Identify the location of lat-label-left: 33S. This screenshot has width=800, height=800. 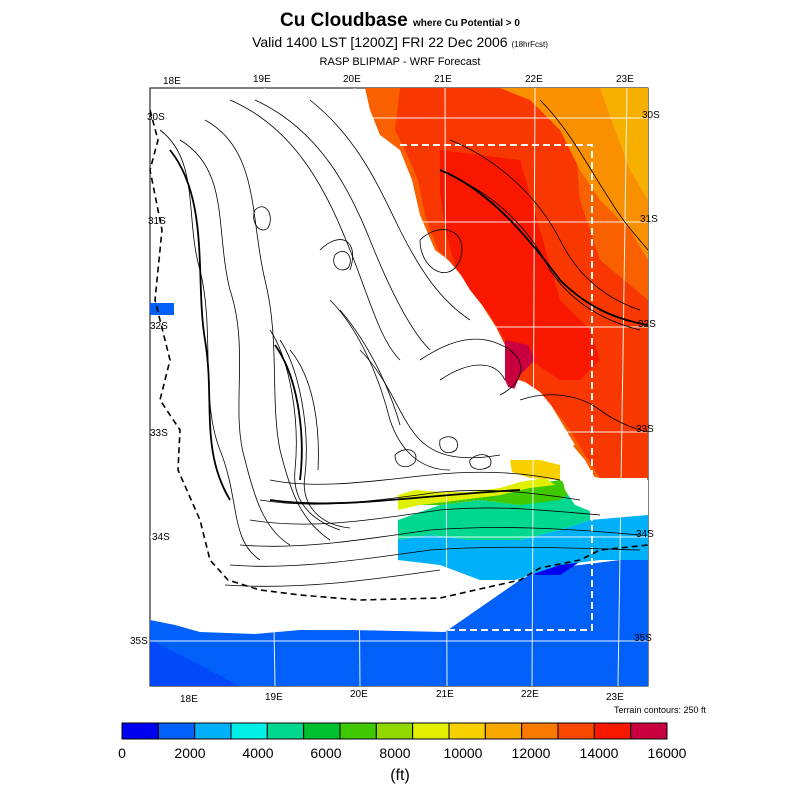
(159, 433).